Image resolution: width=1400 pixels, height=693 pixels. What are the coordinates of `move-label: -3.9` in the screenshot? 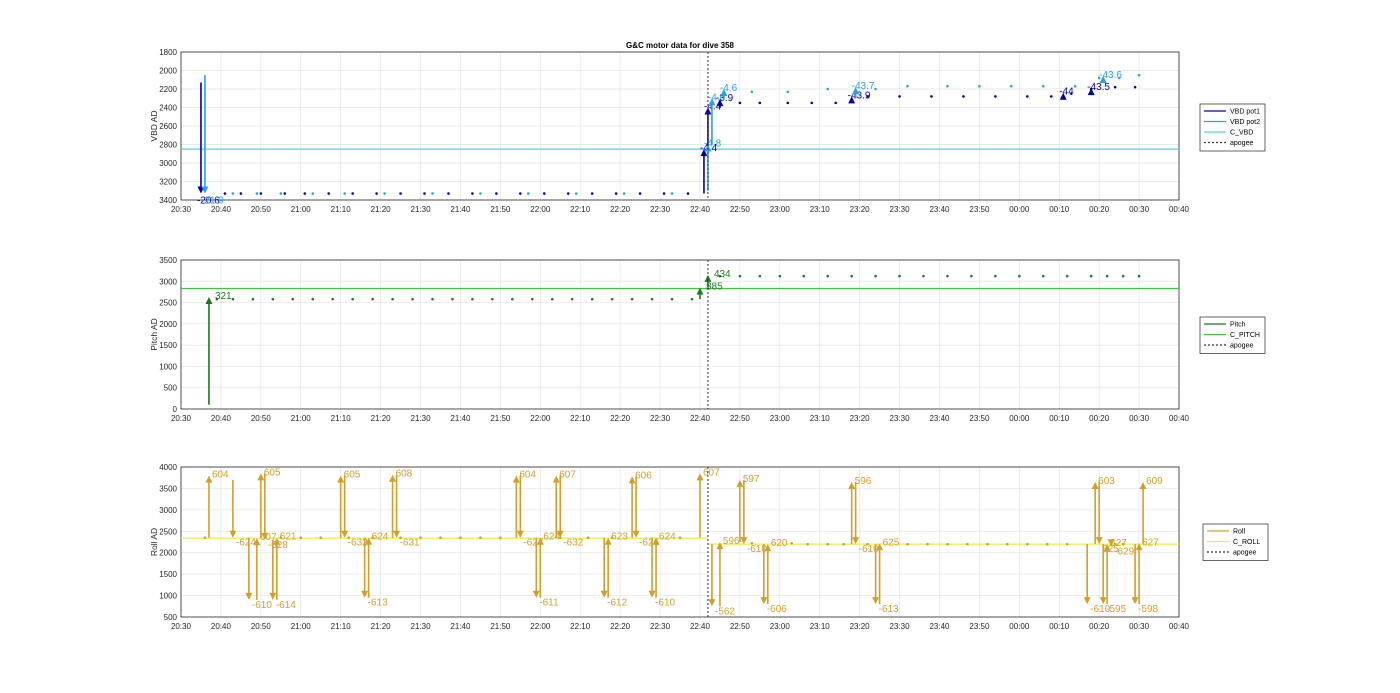 It's located at (725, 98).